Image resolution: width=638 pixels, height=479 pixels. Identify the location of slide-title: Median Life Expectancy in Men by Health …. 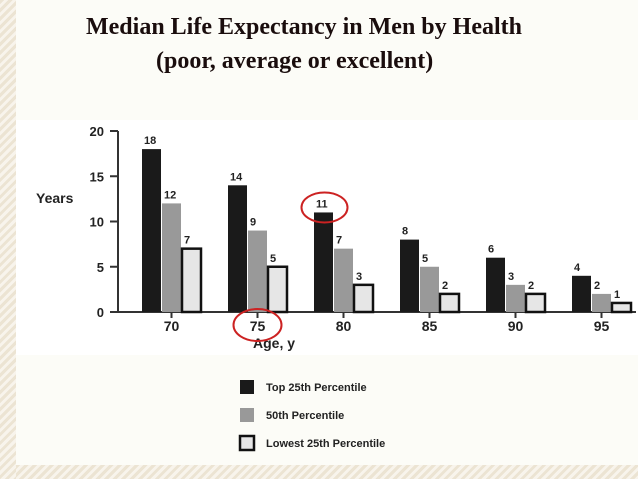
(349, 44).